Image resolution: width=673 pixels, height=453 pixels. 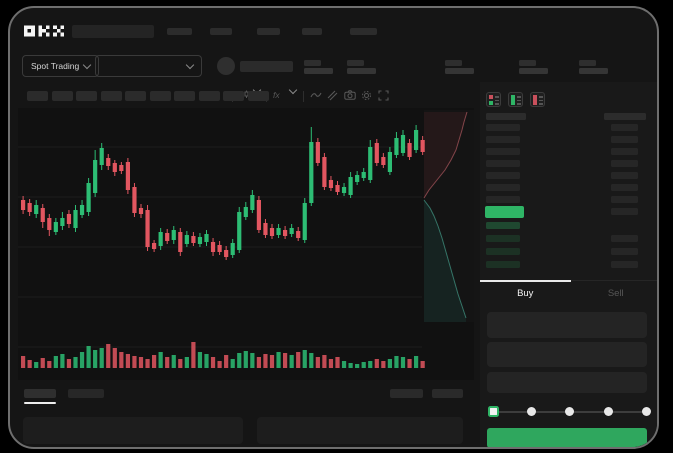 What do you see at coordinates (537, 99) in the screenshot?
I see `book-asks-only-icon` at bounding box center [537, 99].